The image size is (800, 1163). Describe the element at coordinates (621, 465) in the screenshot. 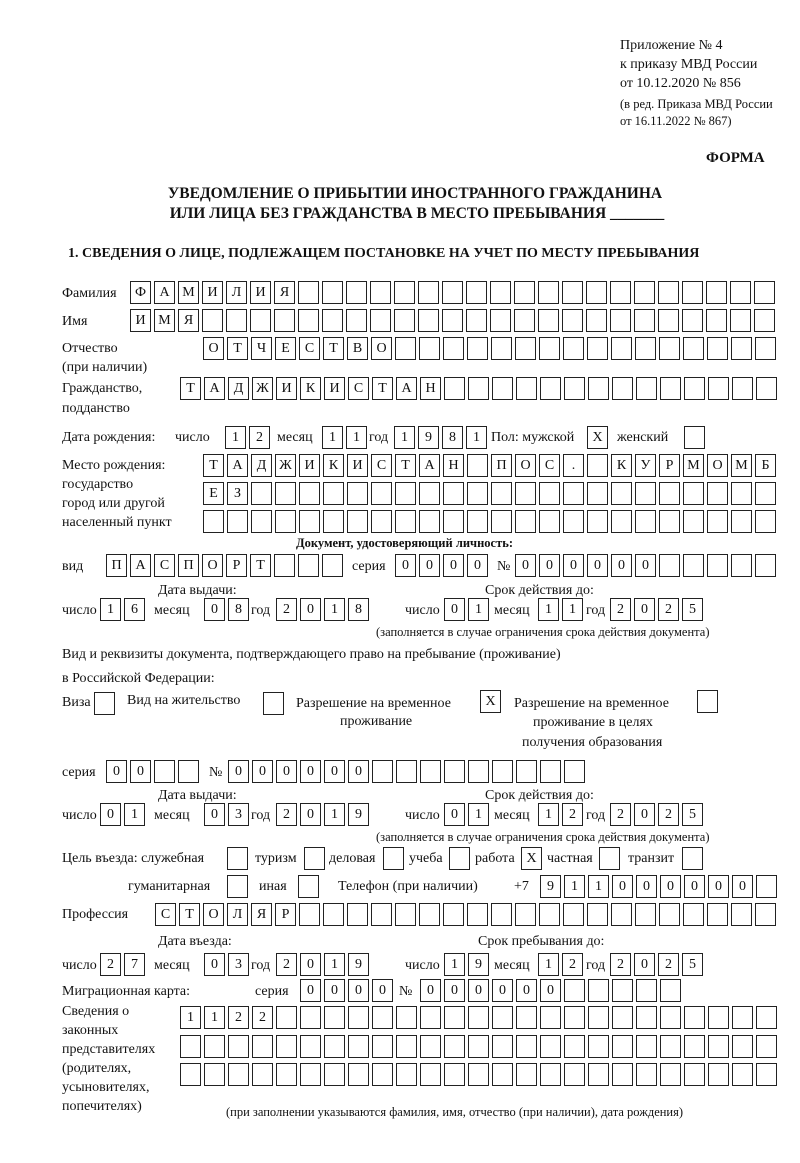

I see `char-cell: К` at that location.